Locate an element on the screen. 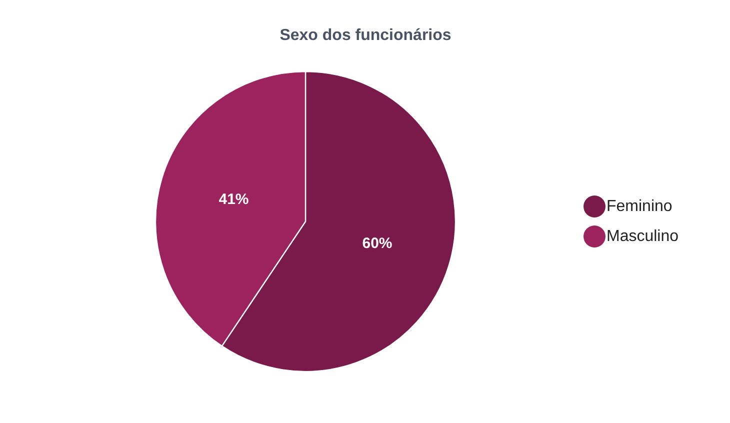  data-label: 60% is located at coordinates (377, 243).